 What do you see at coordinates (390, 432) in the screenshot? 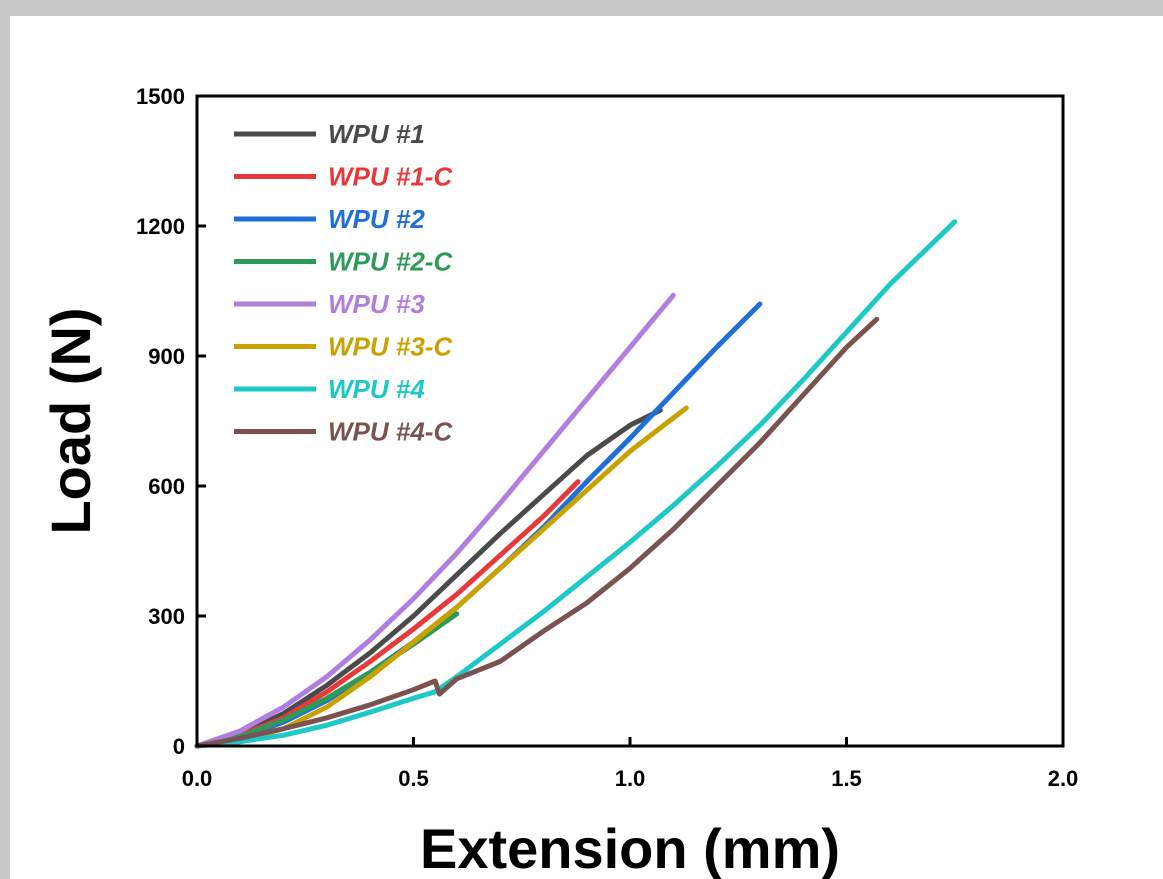
I see `legend-label: WPU #4-C` at bounding box center [390, 432].